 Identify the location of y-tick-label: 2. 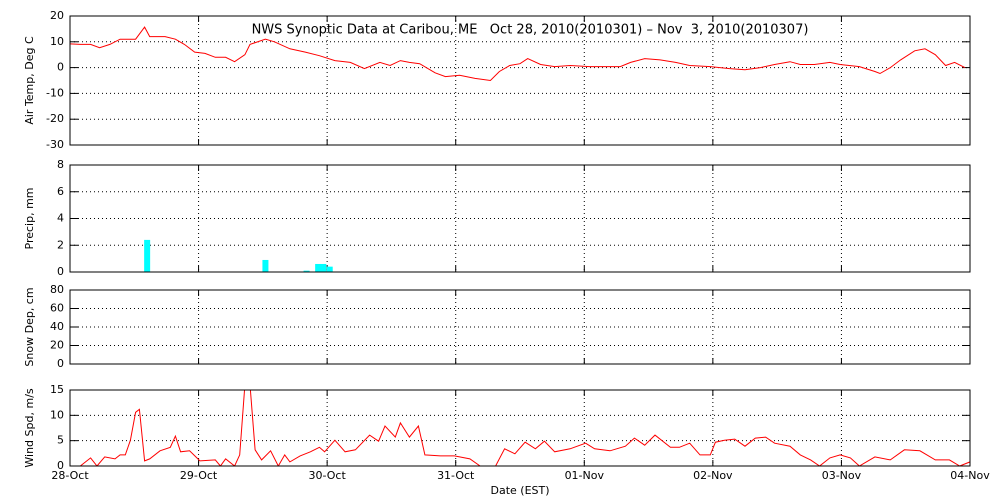
(60, 244).